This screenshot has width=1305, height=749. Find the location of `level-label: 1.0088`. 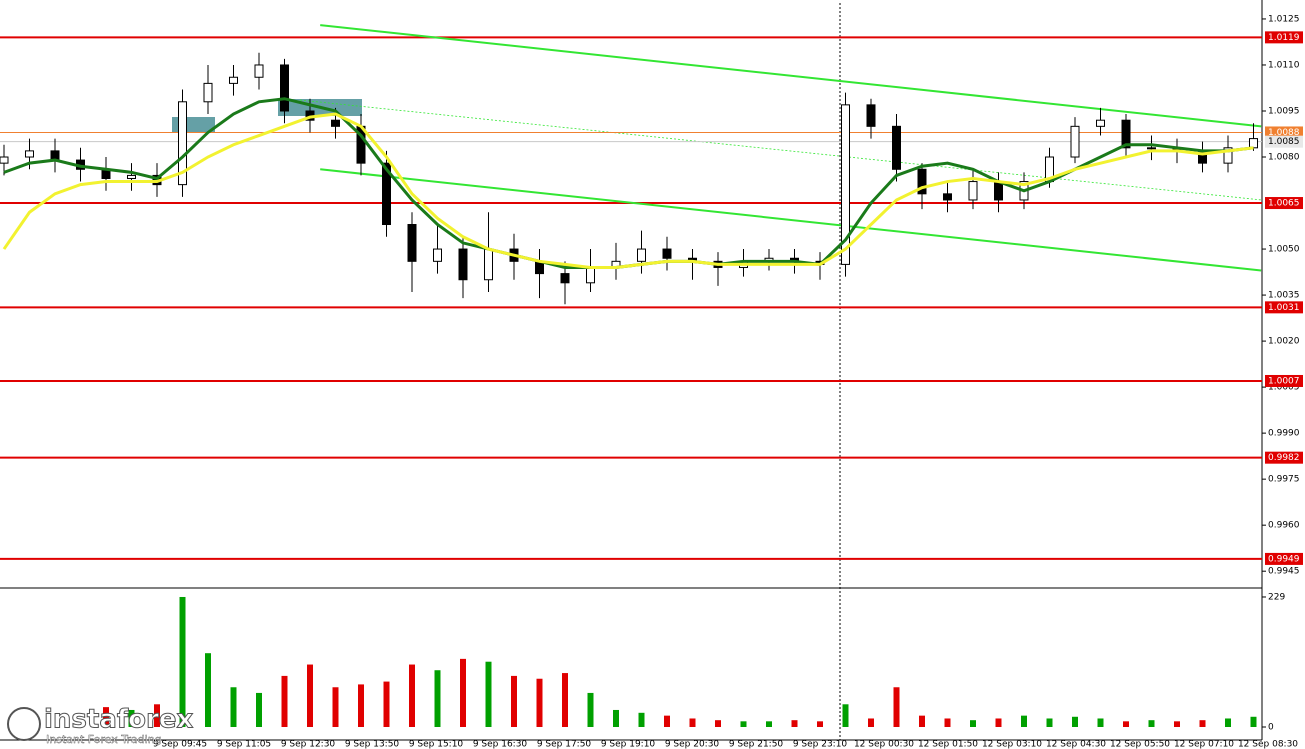

level-label: 1.0088 is located at coordinates (1284, 133).